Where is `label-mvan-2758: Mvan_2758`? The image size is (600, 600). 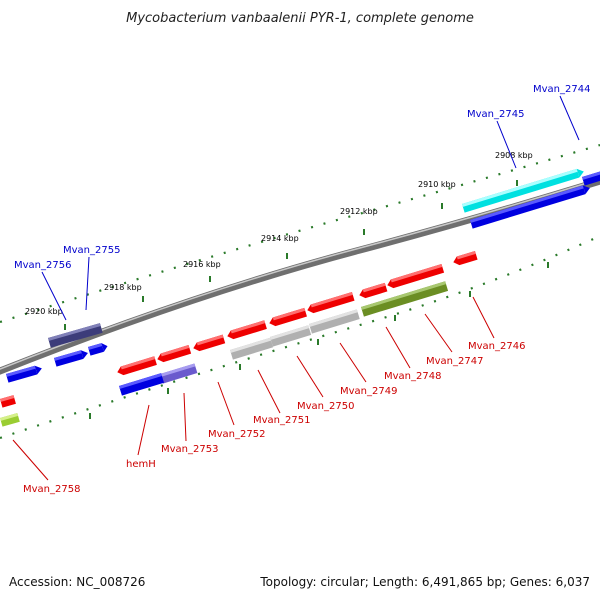
label-mvan-2758: Mvan_2758 is located at coordinates (51, 489).